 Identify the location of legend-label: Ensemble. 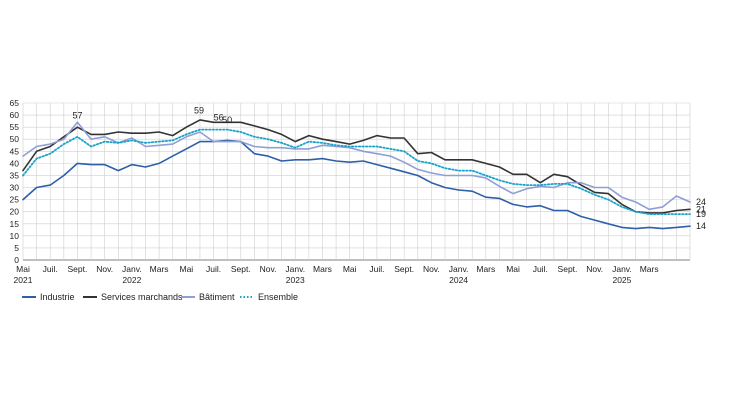
(278, 297).